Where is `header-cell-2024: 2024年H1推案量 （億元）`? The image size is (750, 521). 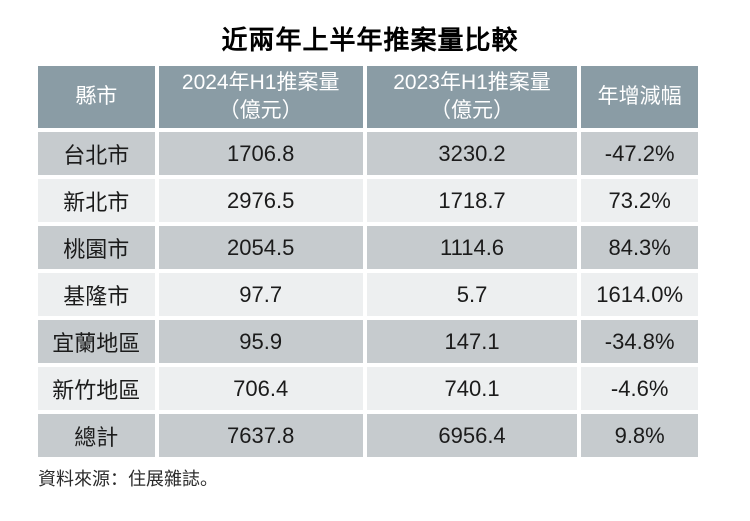
header-cell-2024: 2024年H1推案量 （億元） is located at coordinates (260, 97).